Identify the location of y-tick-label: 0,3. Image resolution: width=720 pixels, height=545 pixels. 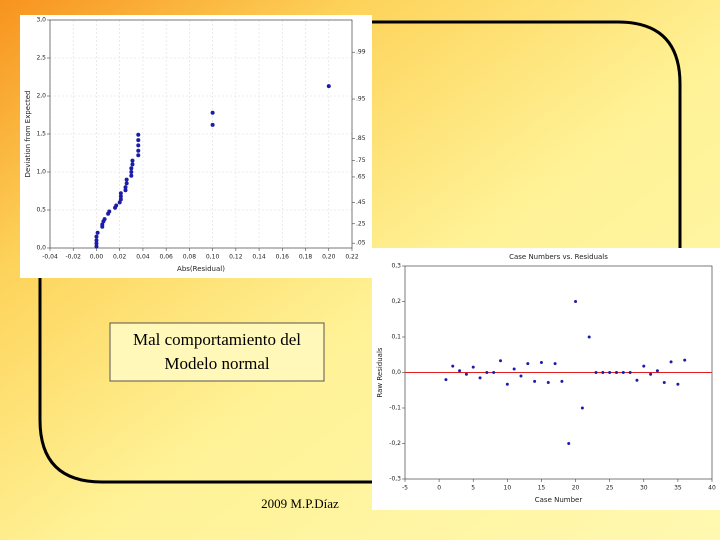
(396, 266).